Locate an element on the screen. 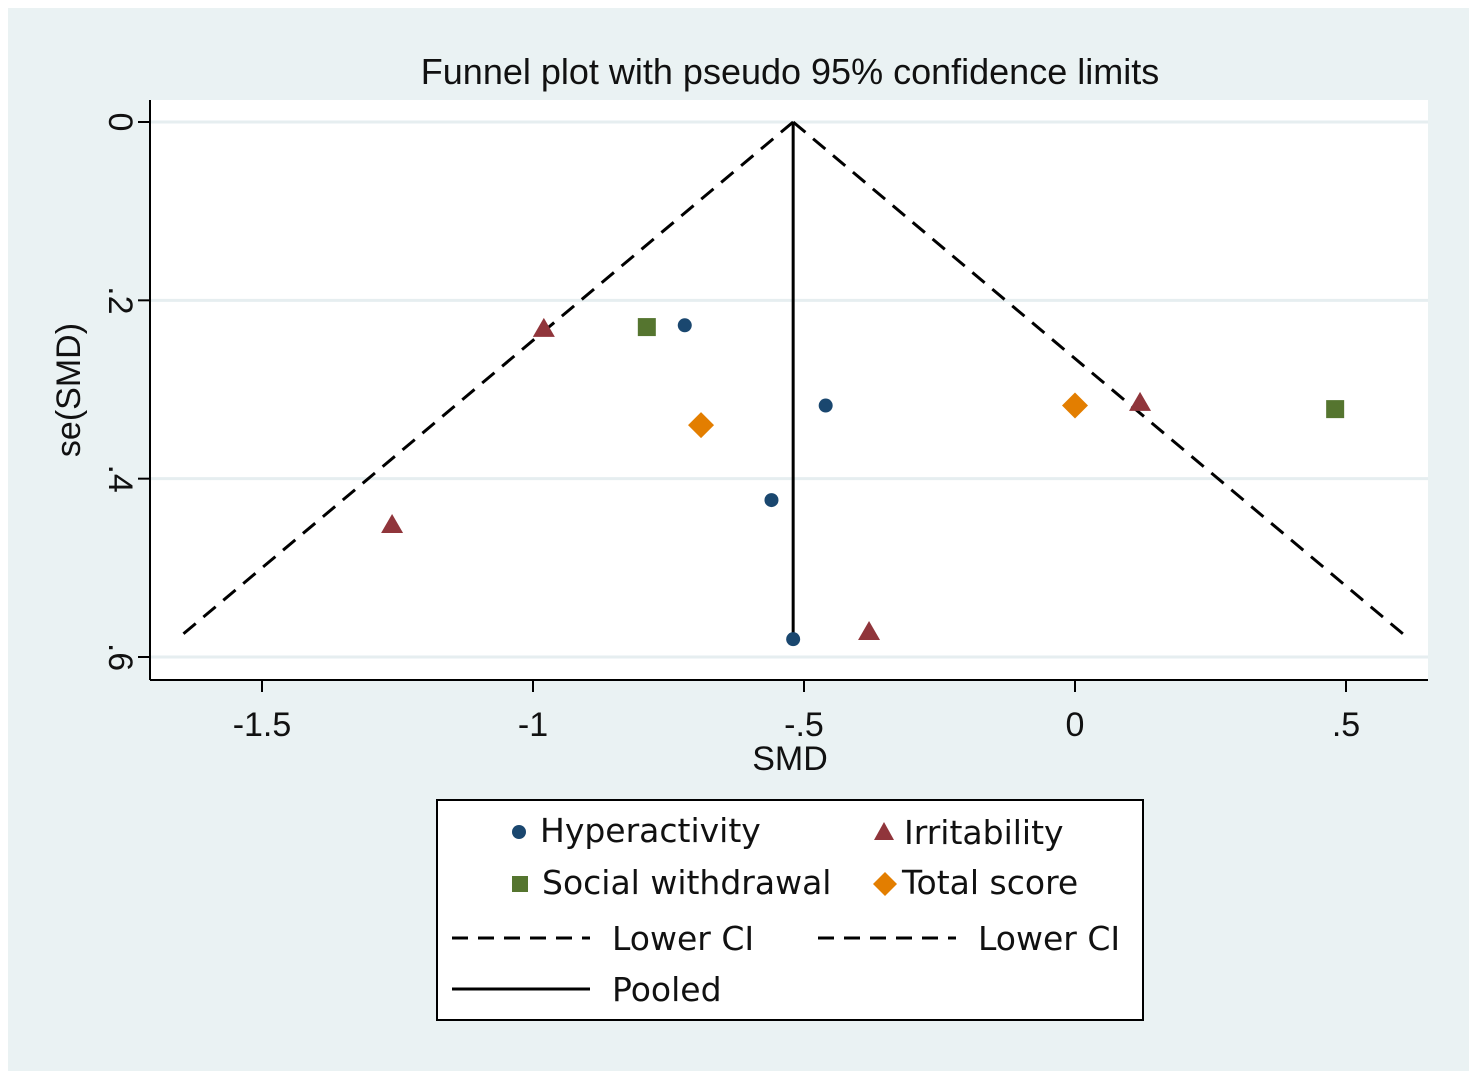 This screenshot has width=1477, height=1079. x-tick-label: -1.5 is located at coordinates (262, 725).